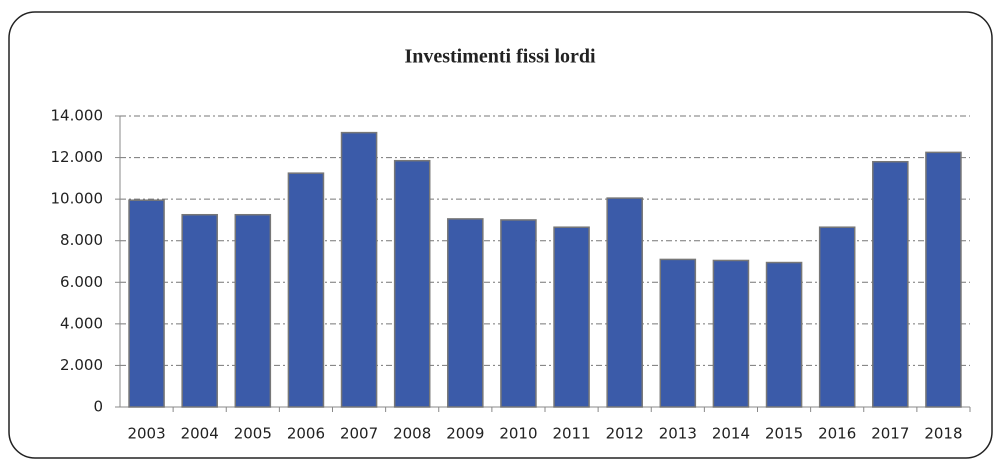 This screenshot has height=465, width=1001. What do you see at coordinates (571, 434) in the screenshot?
I see `x-tick-label: 2011` at bounding box center [571, 434].